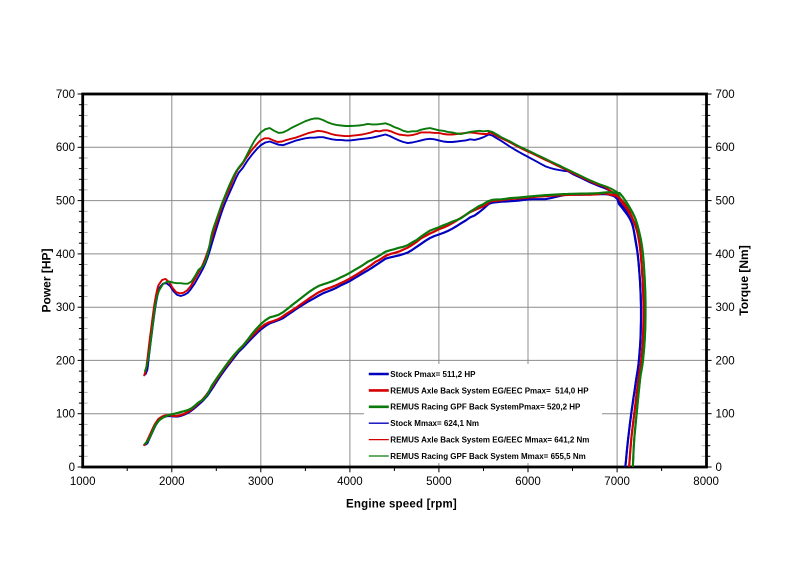  What do you see at coordinates (433, 374) in the screenshot?
I see `svg-text: Stock Pmax= 511,2 HP` at bounding box center [433, 374].